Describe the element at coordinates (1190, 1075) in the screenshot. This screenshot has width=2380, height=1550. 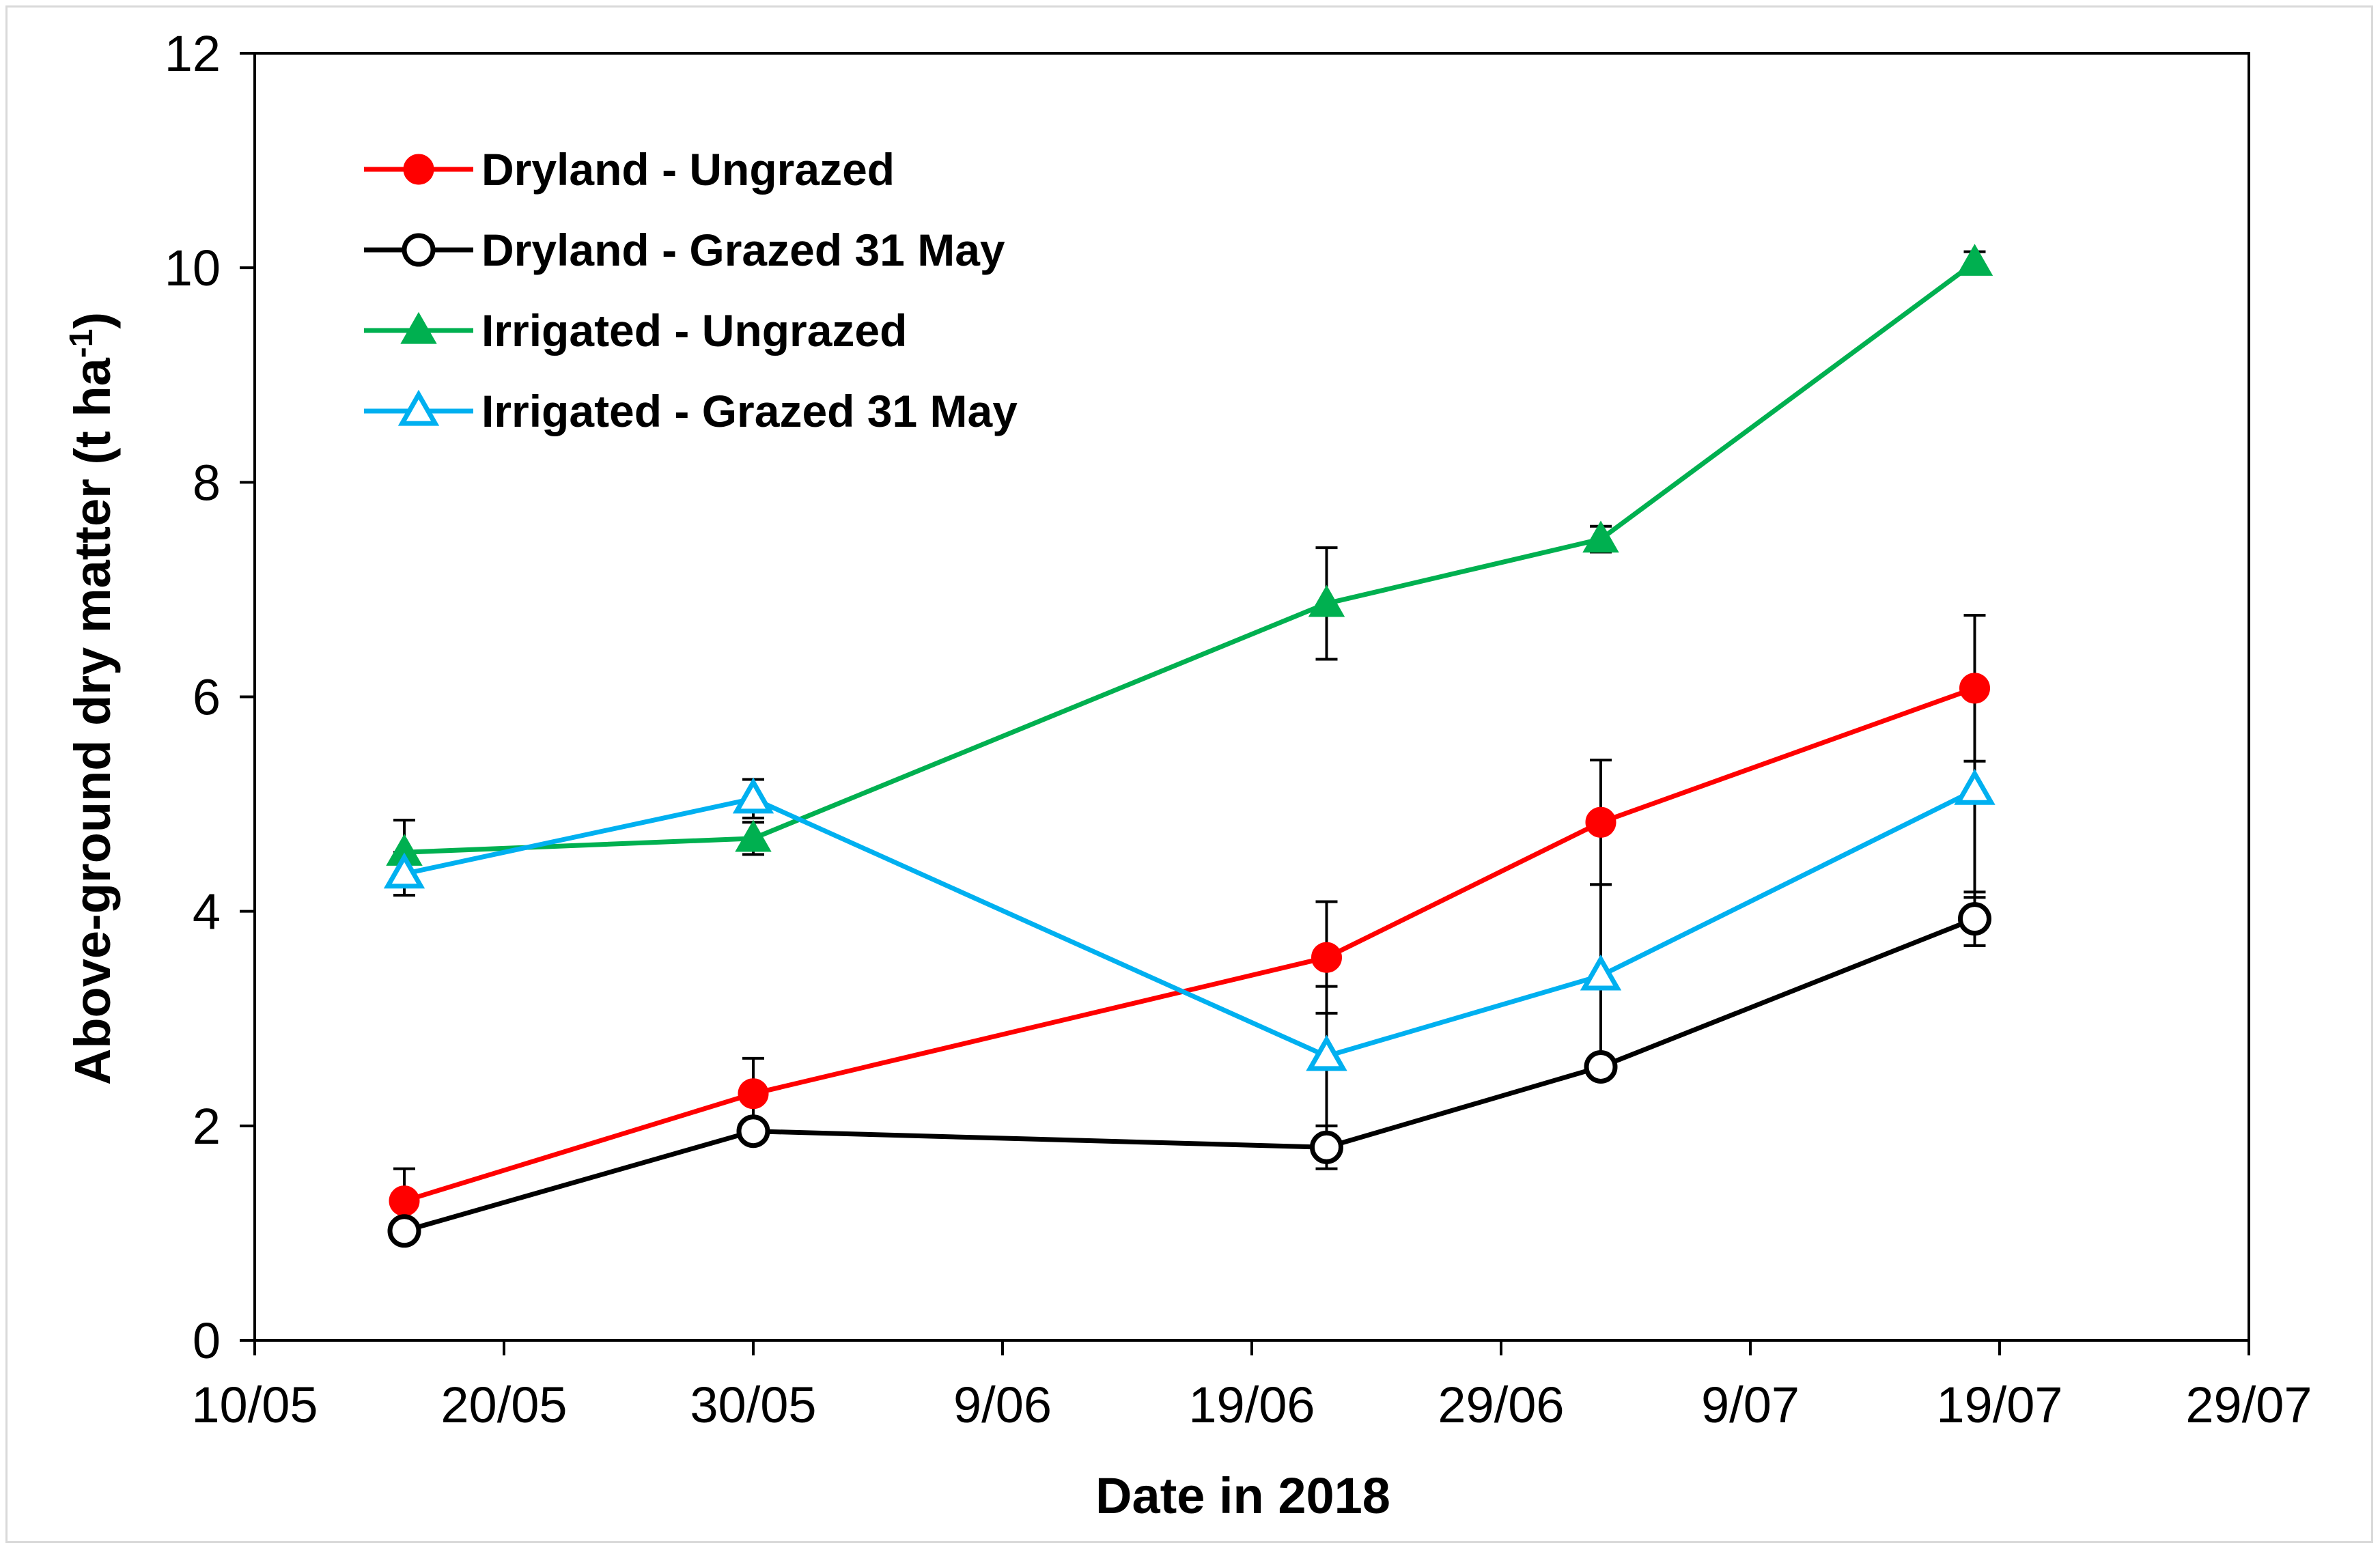
I see `series-line-dryland-grazed-31-may` at that location.